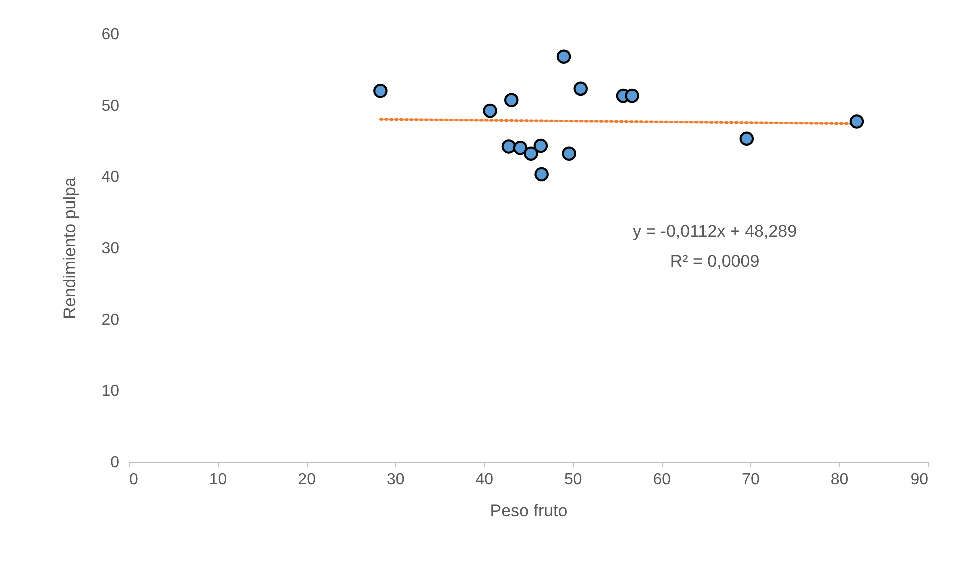  I want to click on x-tick-label: 0, so click(134, 480).